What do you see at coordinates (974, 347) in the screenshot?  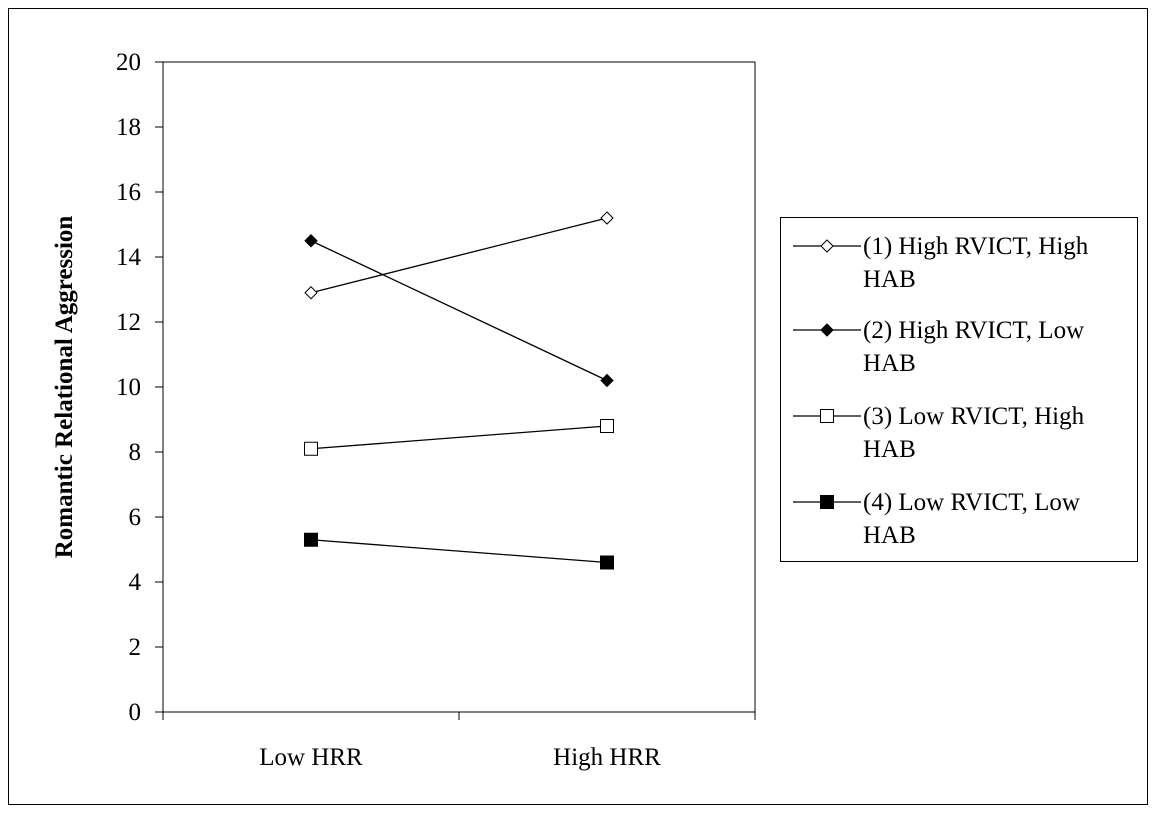 I see `legend-label: (2) High RVICT, Low HAB` at bounding box center [974, 347].